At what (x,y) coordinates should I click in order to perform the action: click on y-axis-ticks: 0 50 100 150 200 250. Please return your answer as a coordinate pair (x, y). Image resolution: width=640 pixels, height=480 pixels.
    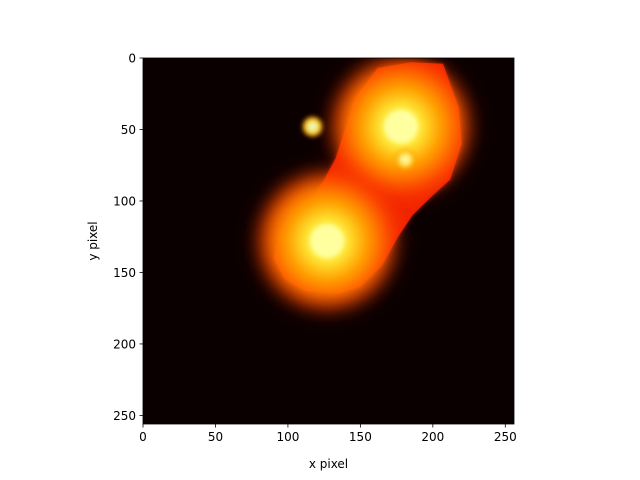
    Looking at the image, I should click on (128, 237).